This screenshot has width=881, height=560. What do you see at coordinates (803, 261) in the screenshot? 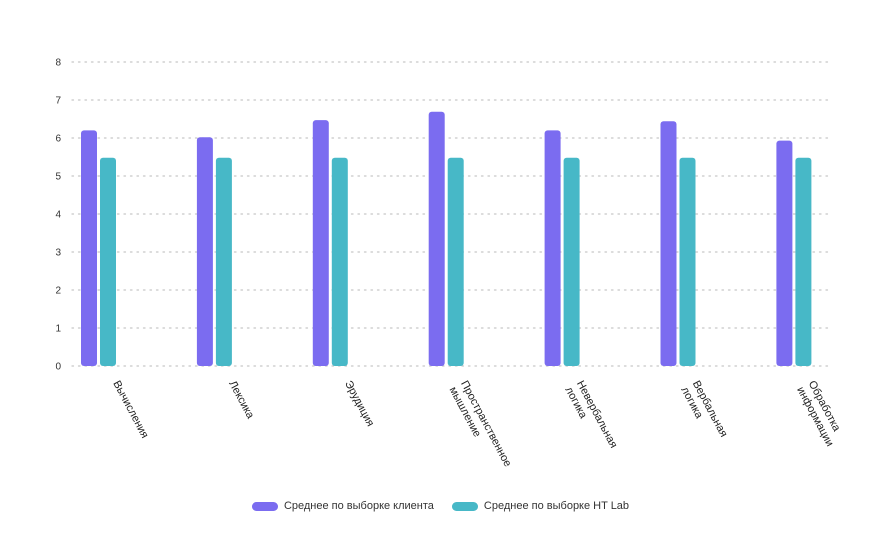
I see `bar-s1-c6` at bounding box center [803, 261].